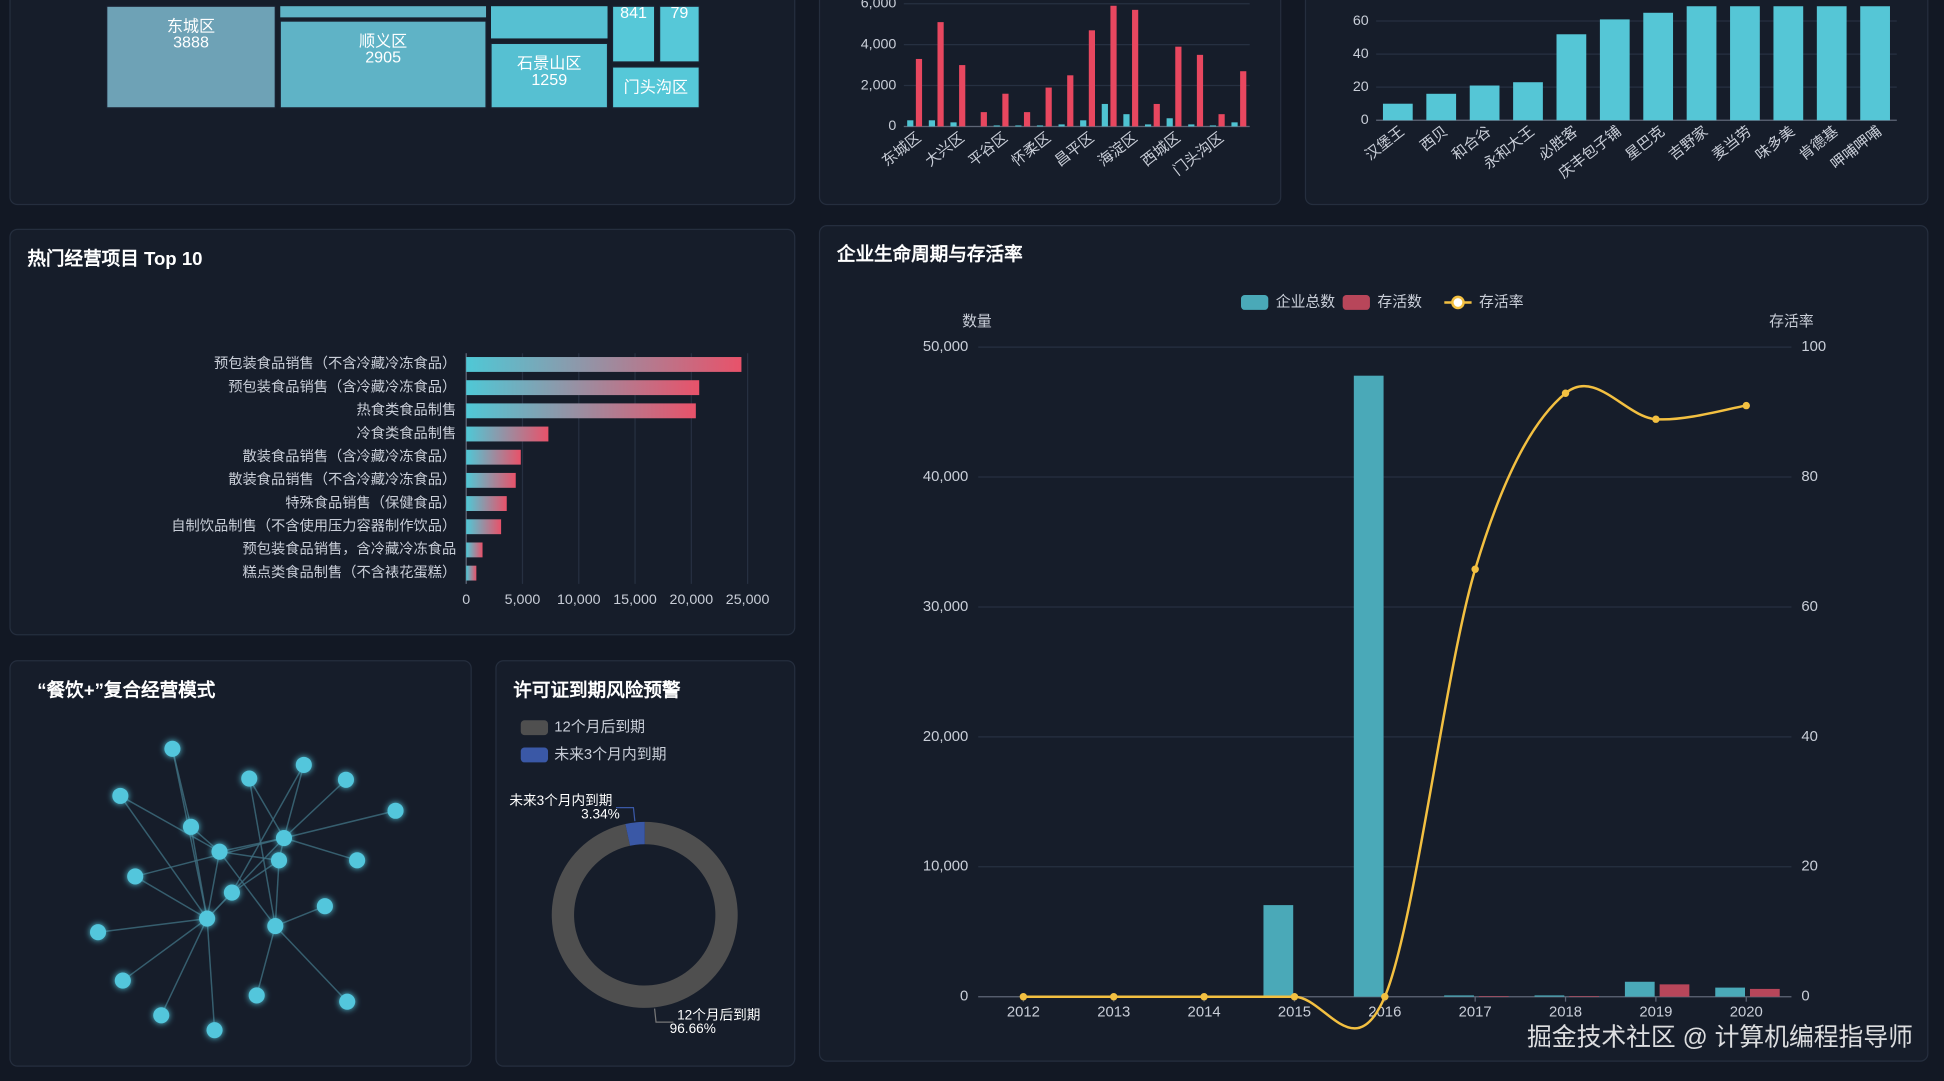 This screenshot has width=1944, height=1081. I want to click on legend-label: 存活率, so click(1501, 301).